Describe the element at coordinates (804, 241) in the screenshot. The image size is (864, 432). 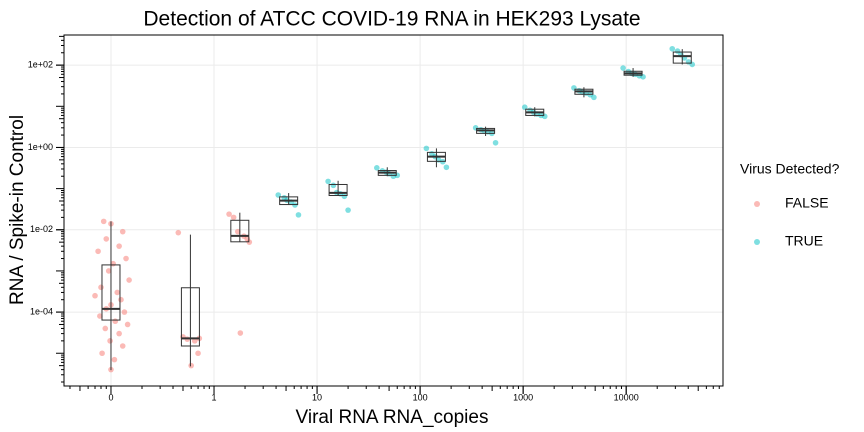
I see `legend-label: TRUE` at that location.